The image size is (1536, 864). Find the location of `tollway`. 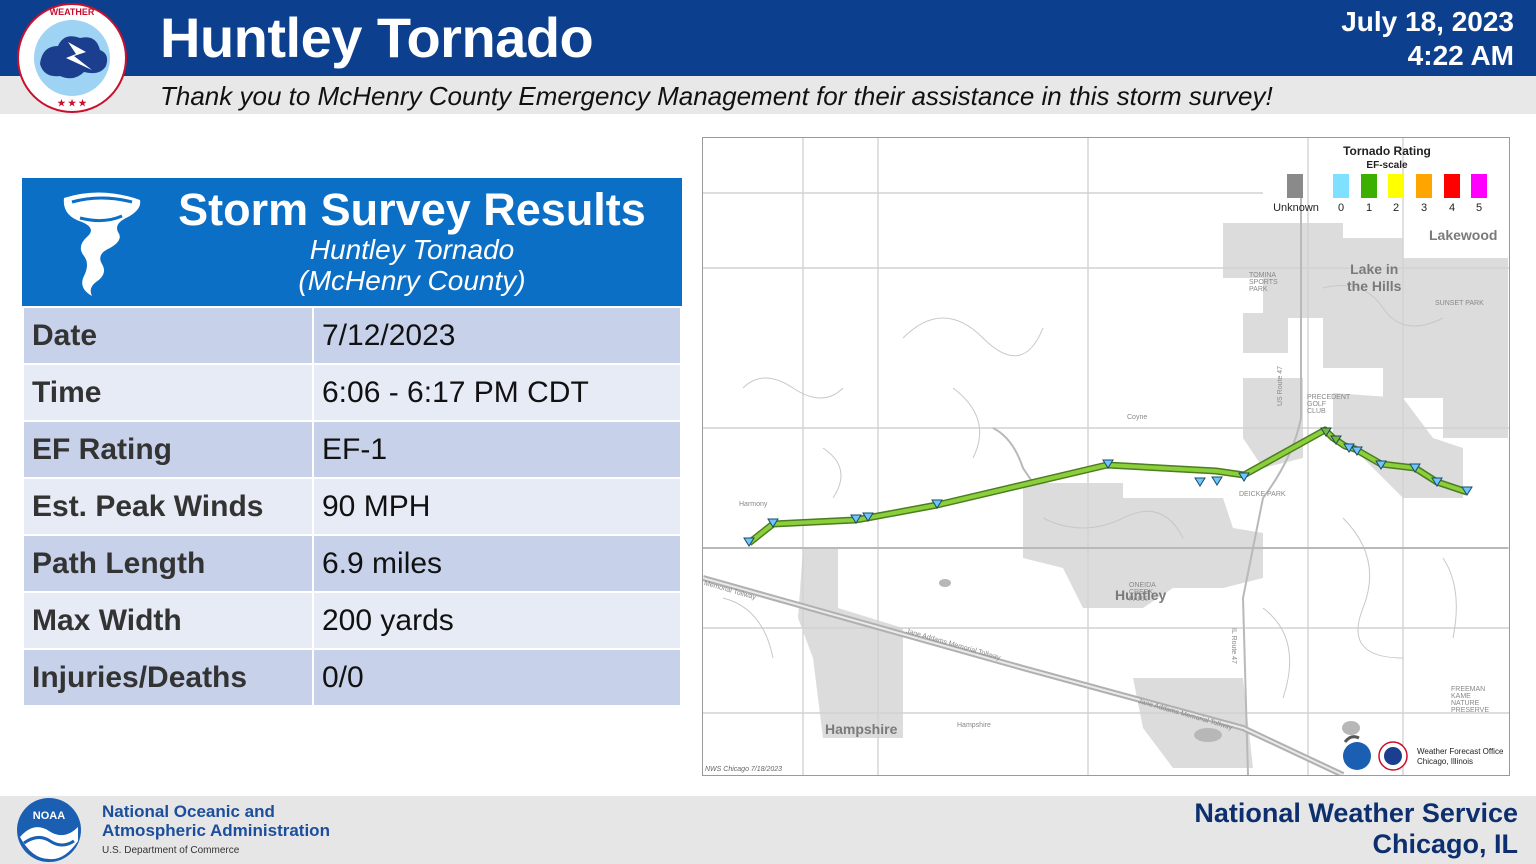

tollway is located at coordinates (1024, 675).